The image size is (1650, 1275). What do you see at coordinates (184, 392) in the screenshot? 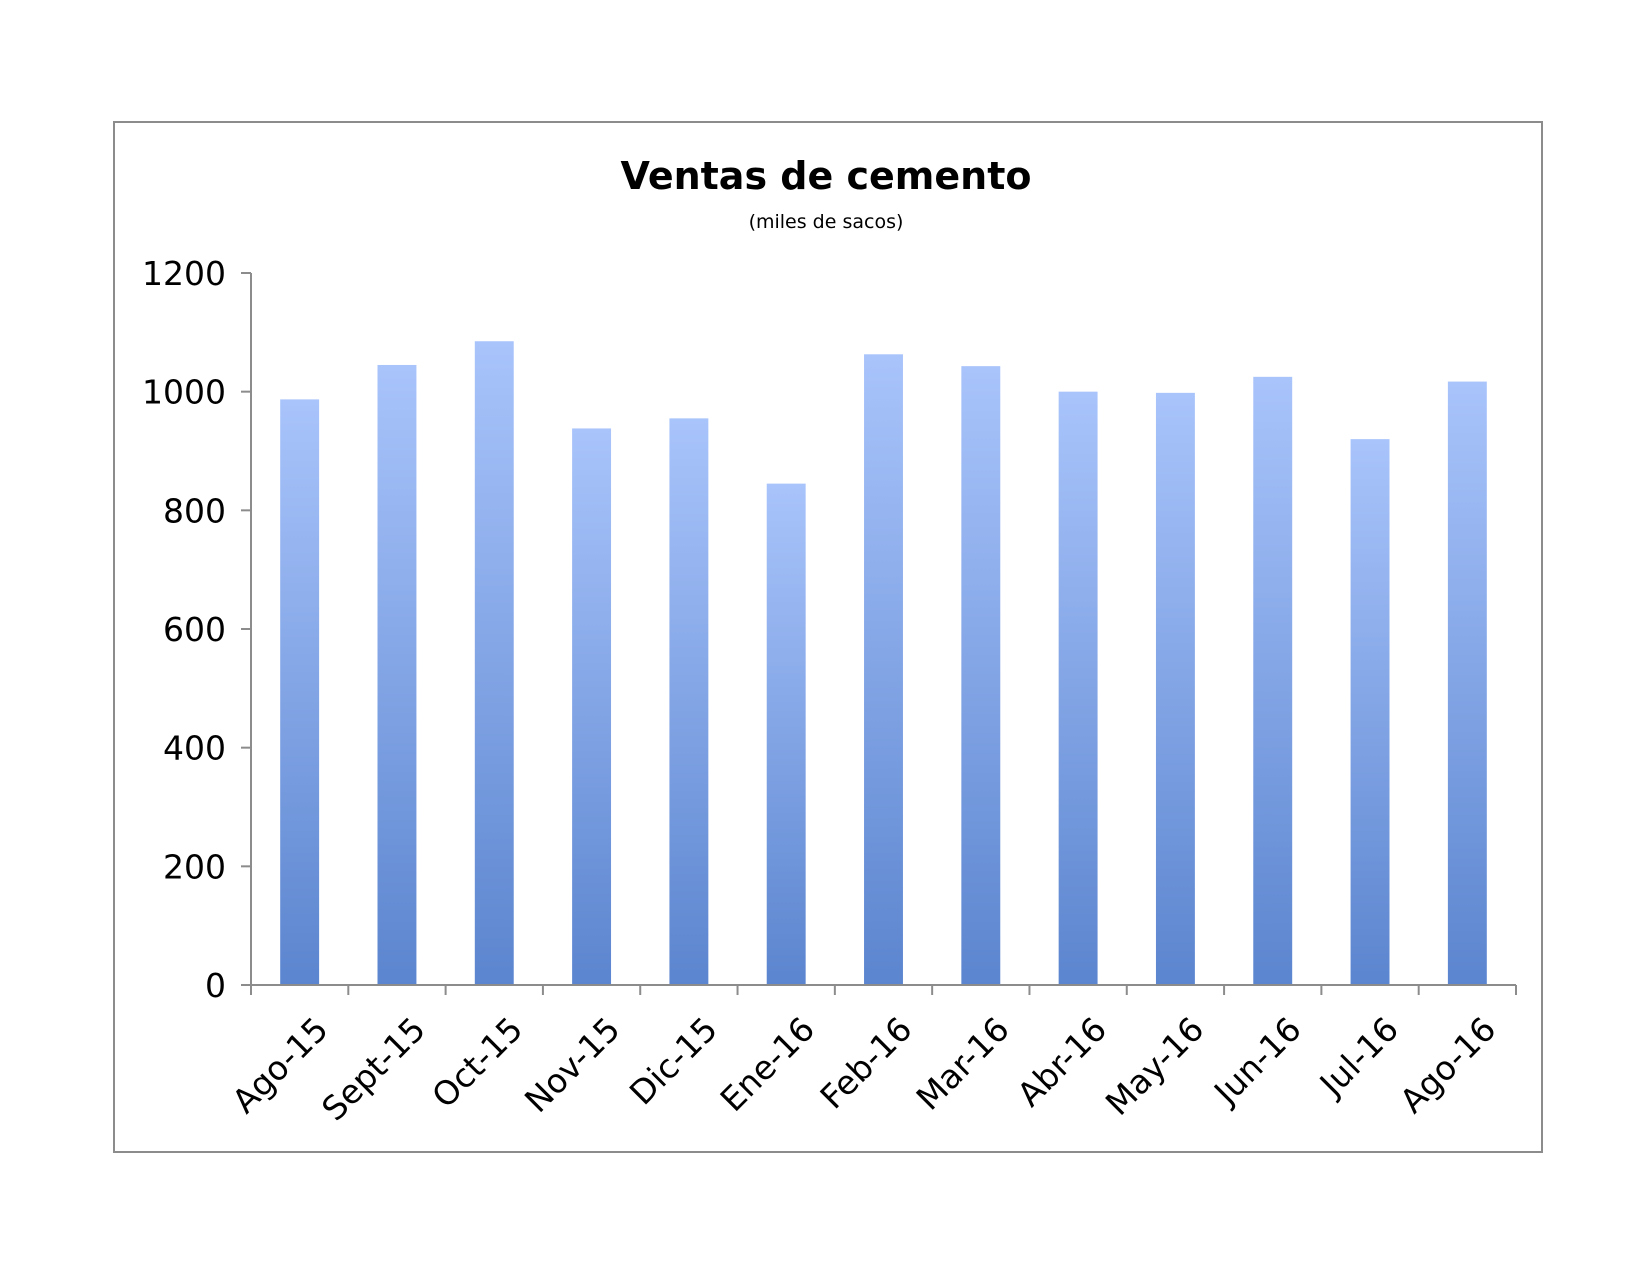
I see `y-tick-label: 1000` at bounding box center [184, 392].